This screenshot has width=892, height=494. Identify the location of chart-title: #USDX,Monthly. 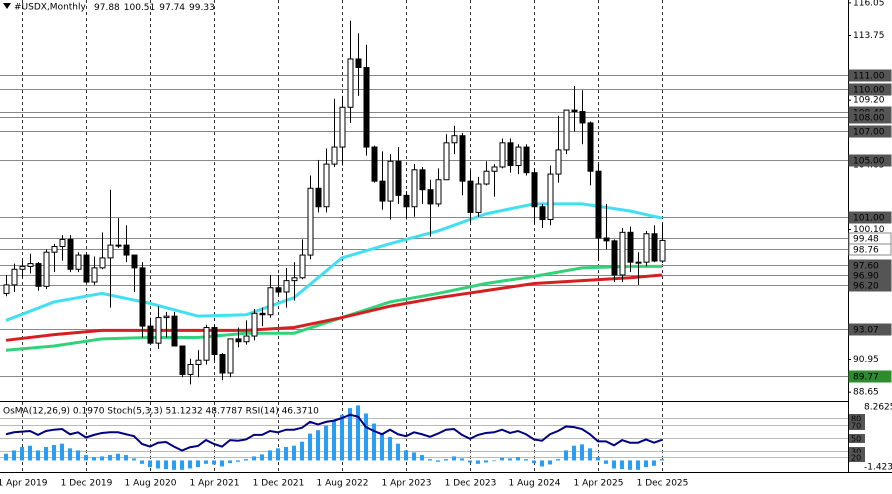
(50, 8).